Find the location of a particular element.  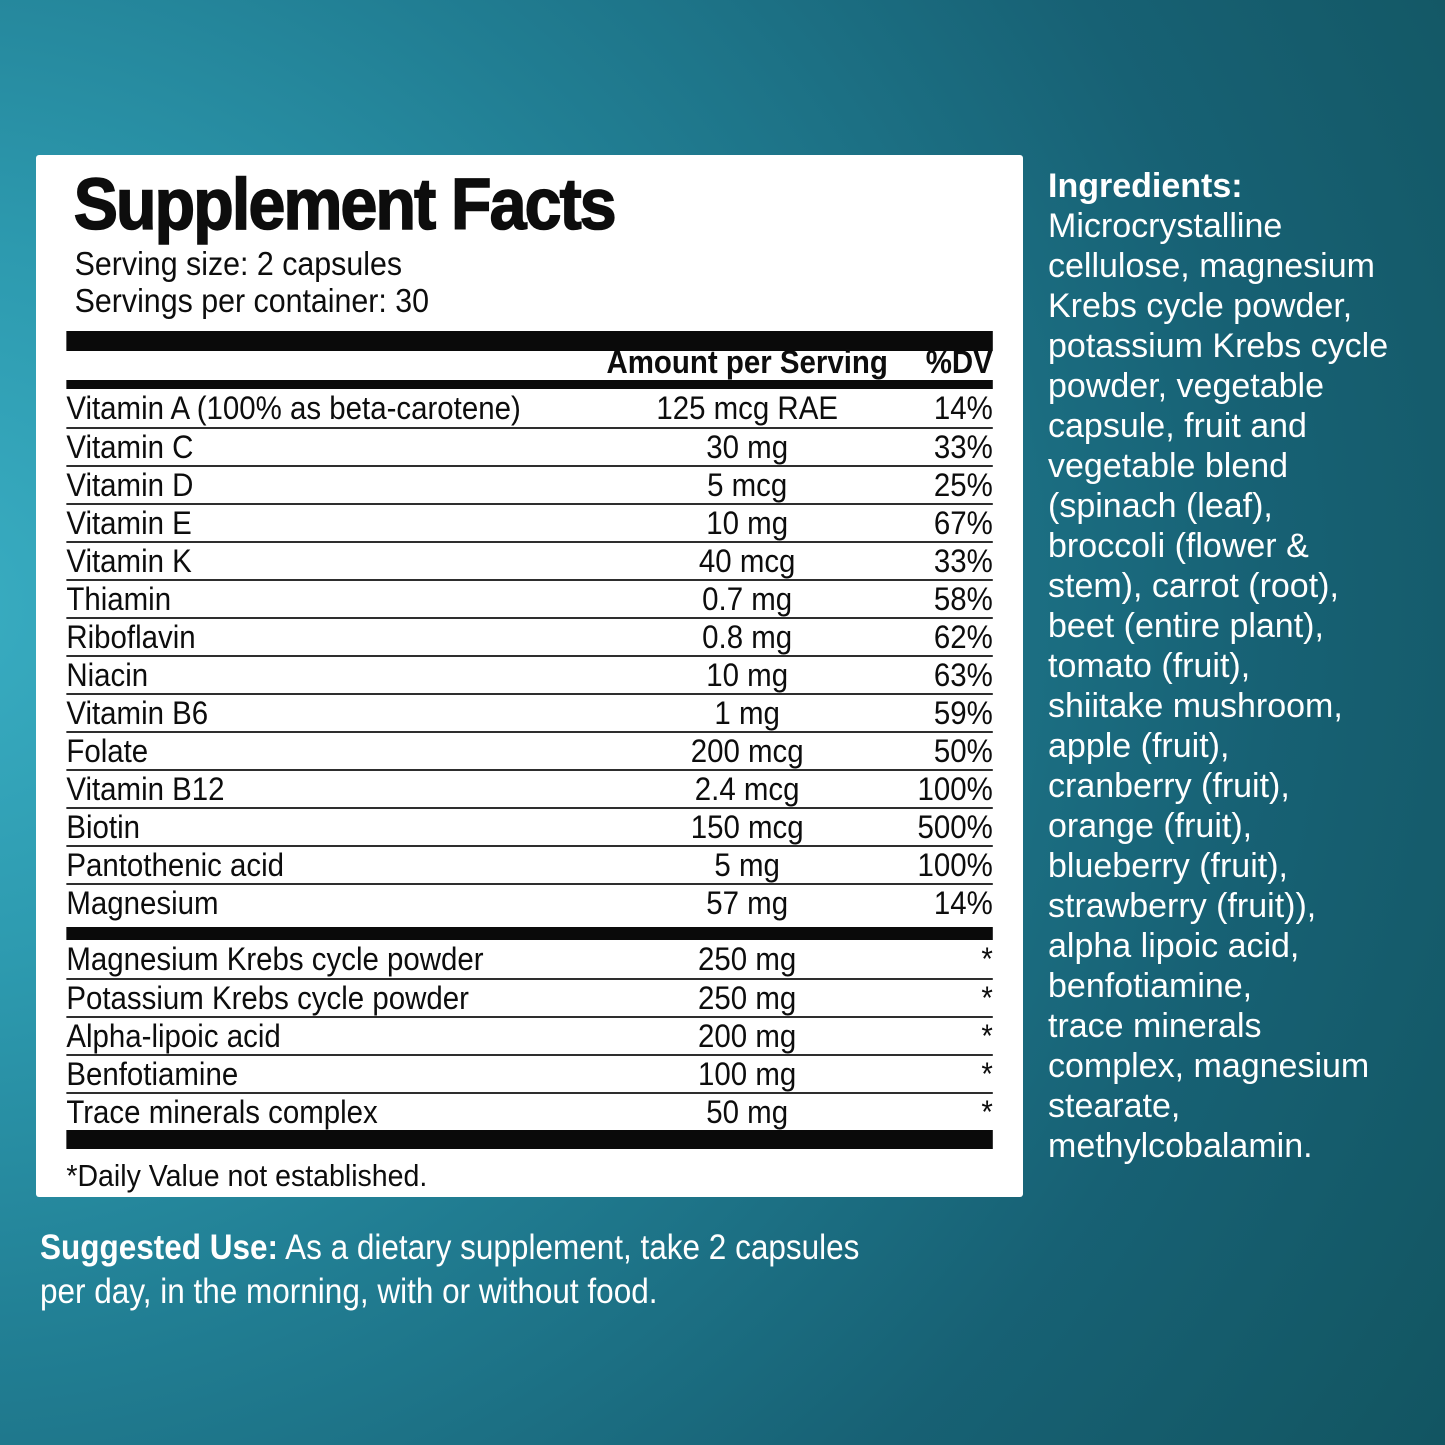

nutrient-amount: 100 mg is located at coordinates (747, 1074).